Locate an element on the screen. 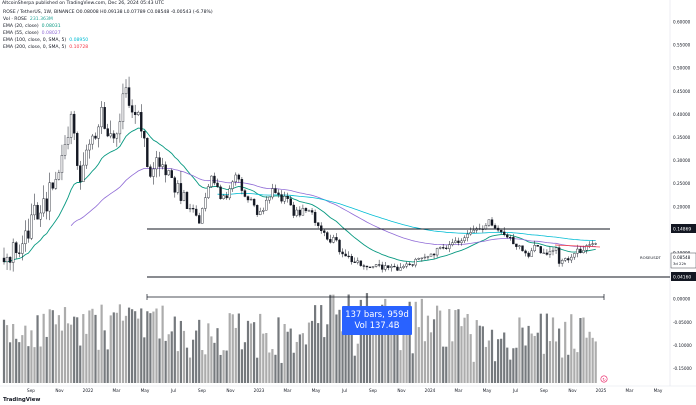  time-tick-label: Nov is located at coordinates (59, 390).